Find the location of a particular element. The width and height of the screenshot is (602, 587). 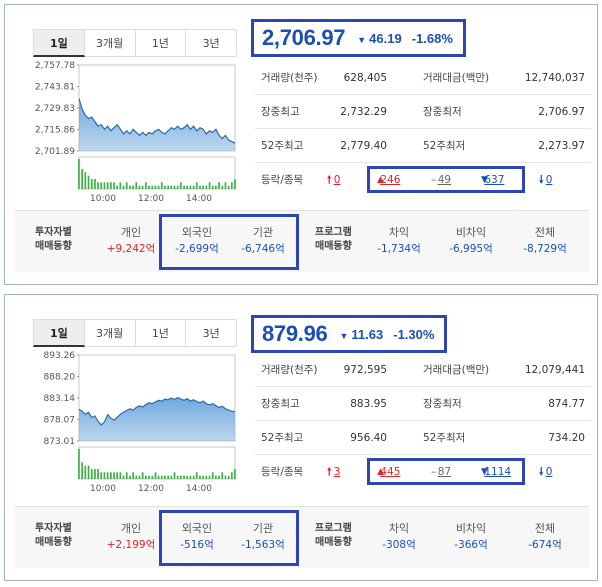

stat-value: 883.95 is located at coordinates (368, 404).